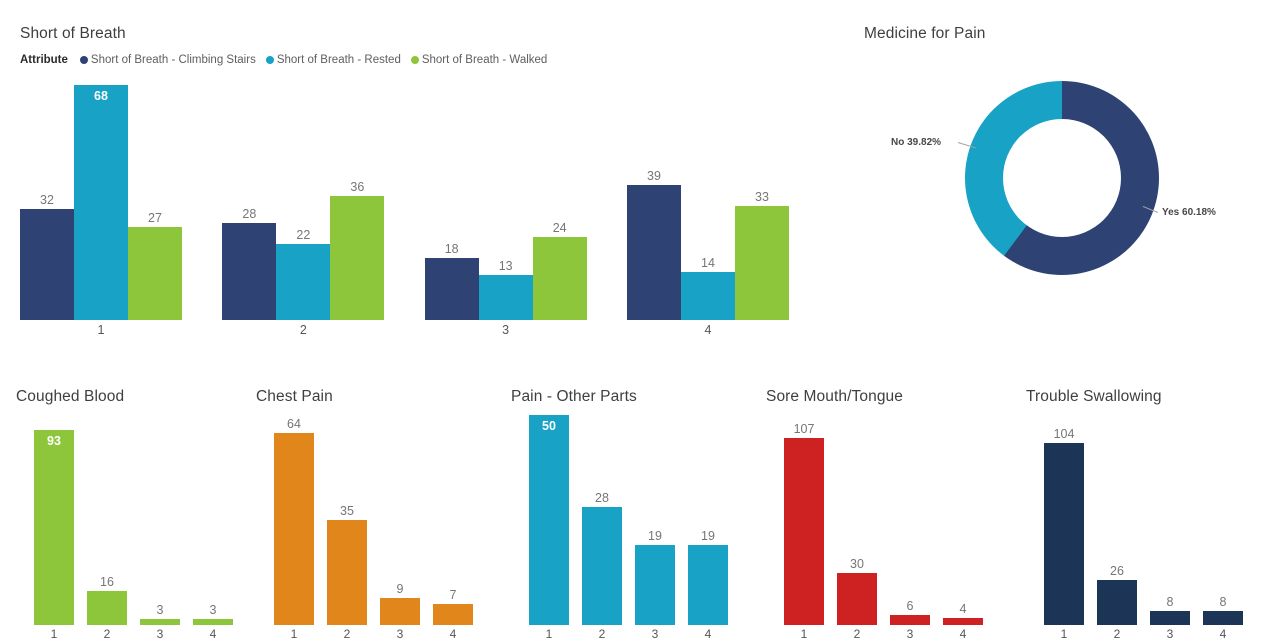 The height and width of the screenshot is (641, 1280). I want to click on value-label: 4, so click(963, 609).